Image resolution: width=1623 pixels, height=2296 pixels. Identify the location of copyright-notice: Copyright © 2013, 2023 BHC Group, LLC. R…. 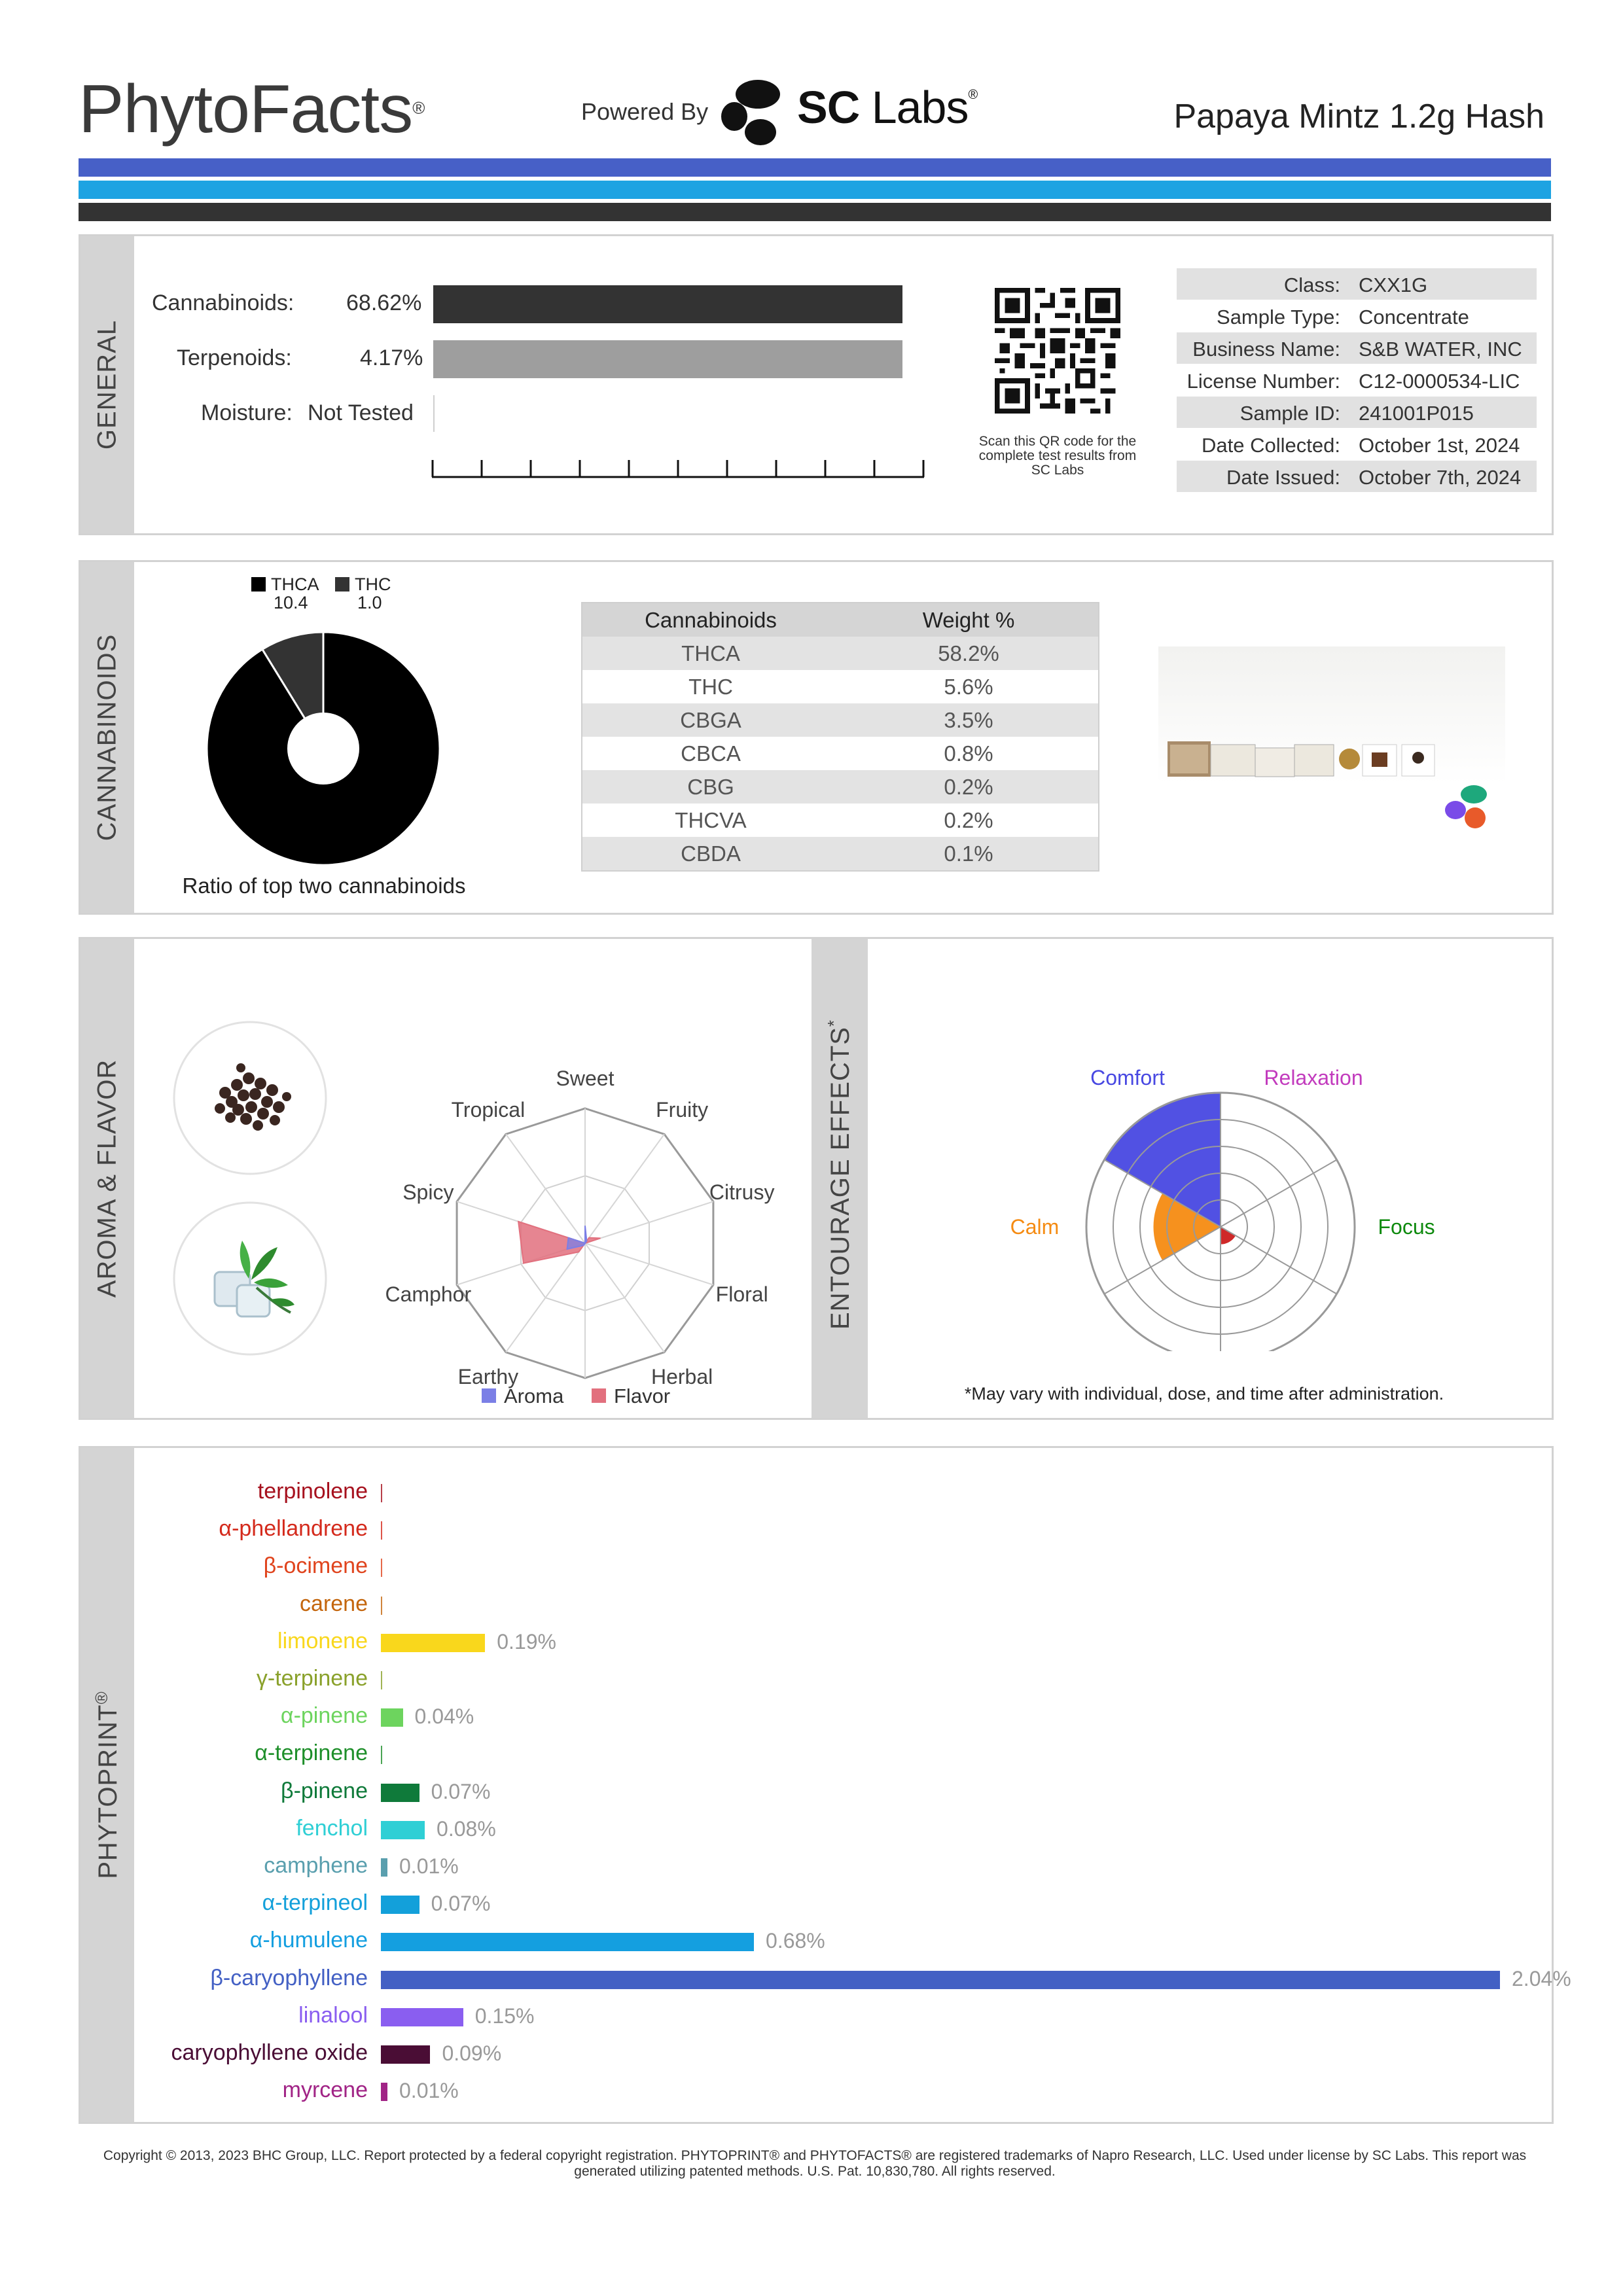
(815, 2163).